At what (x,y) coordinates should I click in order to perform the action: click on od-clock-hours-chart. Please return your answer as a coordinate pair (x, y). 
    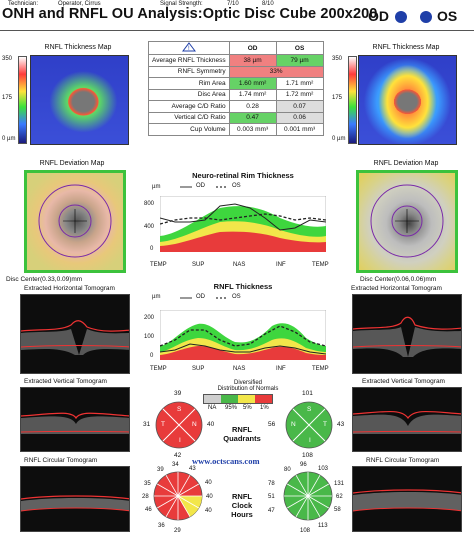
    Looking at the image, I should click on (178, 496).